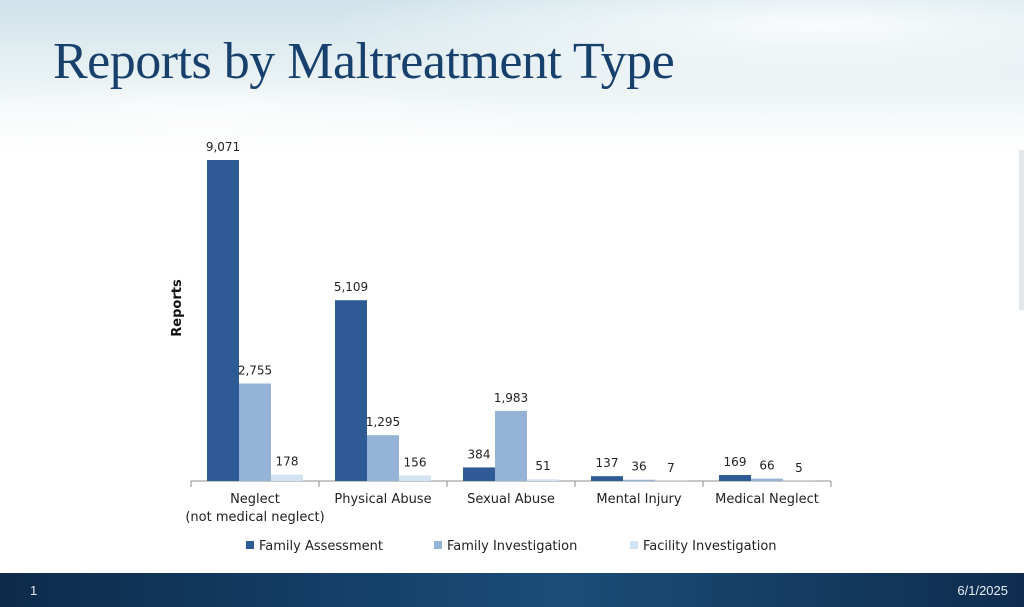 The image size is (1024, 607). Describe the element at coordinates (255, 499) in the screenshot. I see `x-tick-label: Neglect` at that location.